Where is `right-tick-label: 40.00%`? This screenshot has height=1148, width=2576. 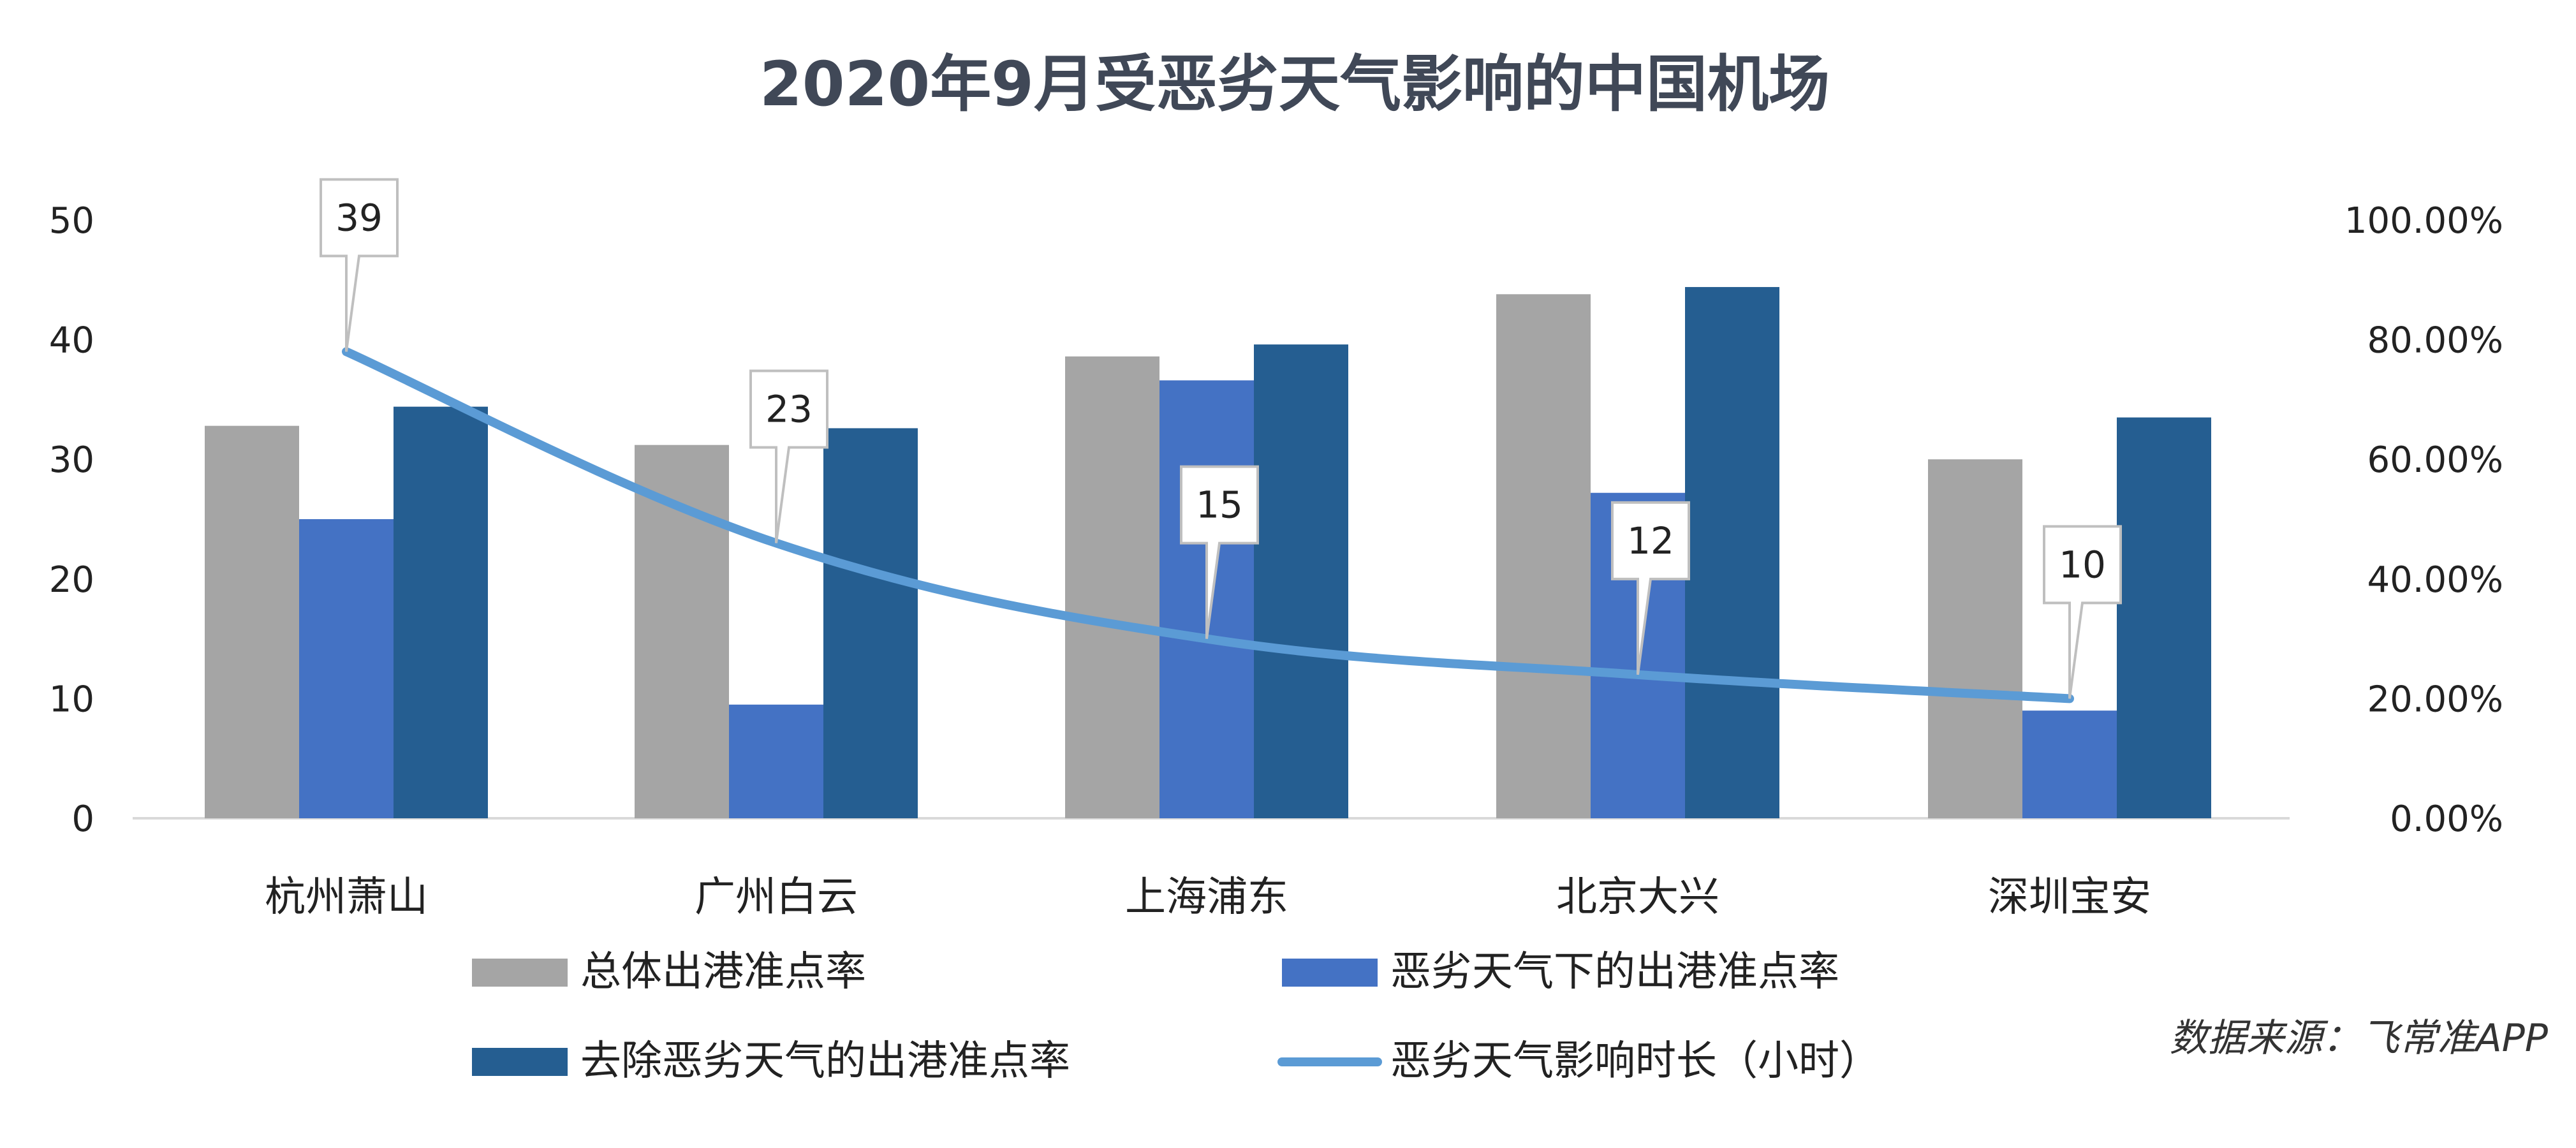
right-tick-label: 40.00% is located at coordinates (2435, 580).